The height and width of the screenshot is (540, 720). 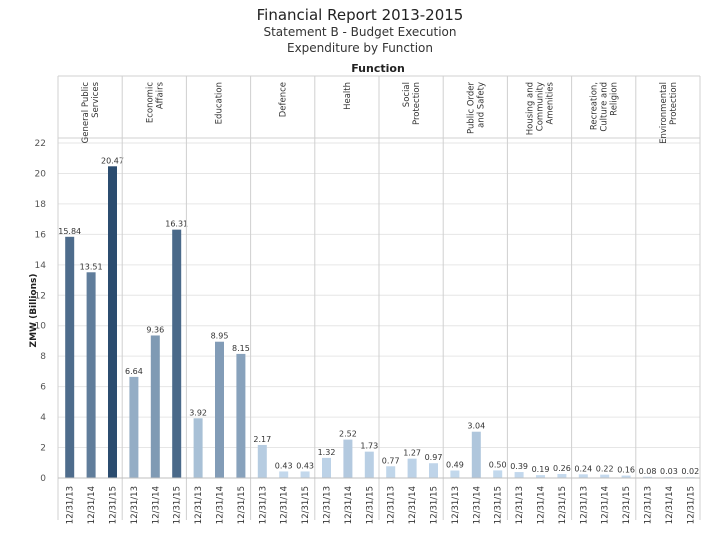 I want to click on x-tick-label-defence-3: 12/31/15, so click(x=306, y=505).